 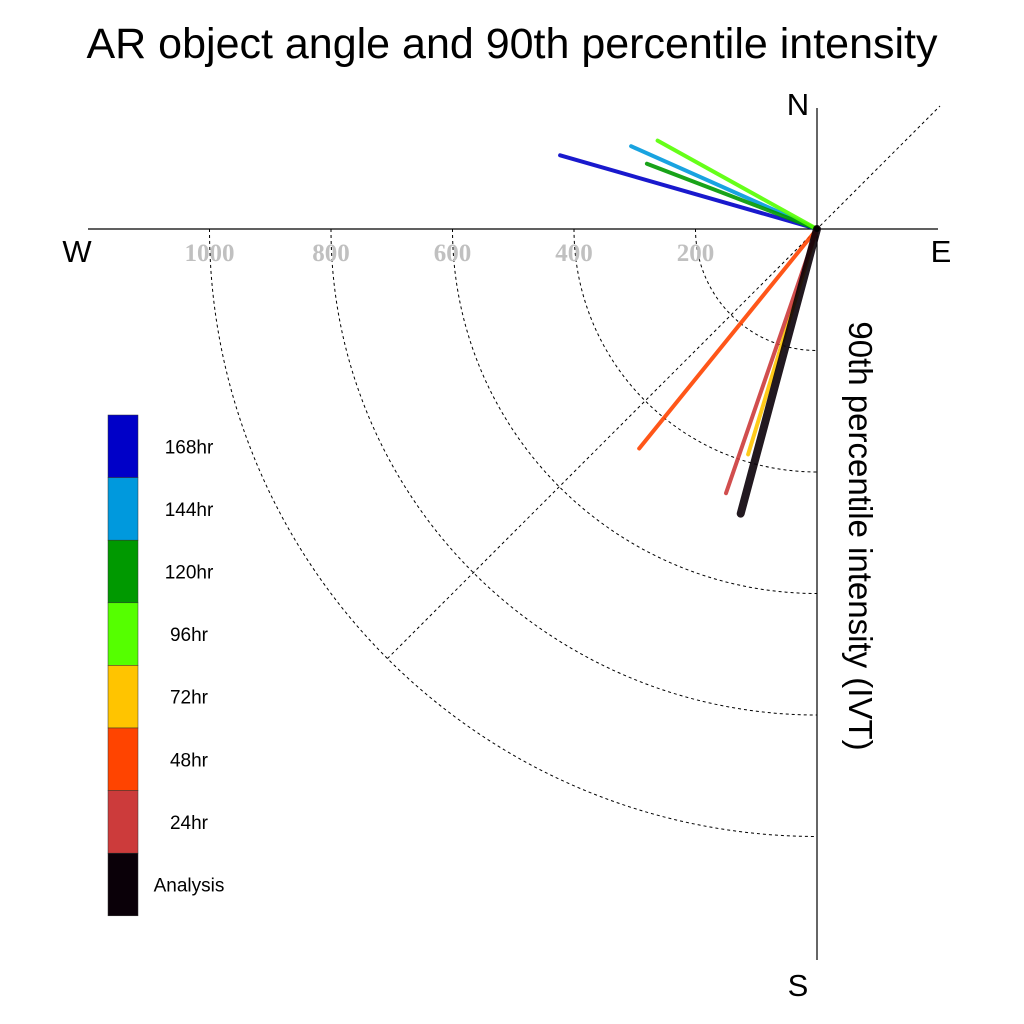 What do you see at coordinates (123, 884) in the screenshot?
I see `legend-swatch-analysis` at bounding box center [123, 884].